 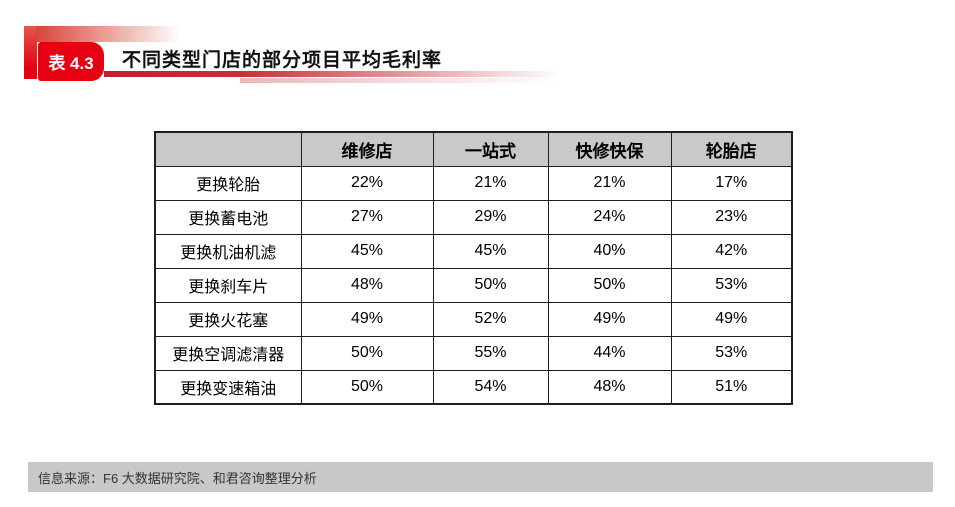 I want to click on table-row: 更换火花塞 49% 52% 49% 49%, so click(x=473, y=319).